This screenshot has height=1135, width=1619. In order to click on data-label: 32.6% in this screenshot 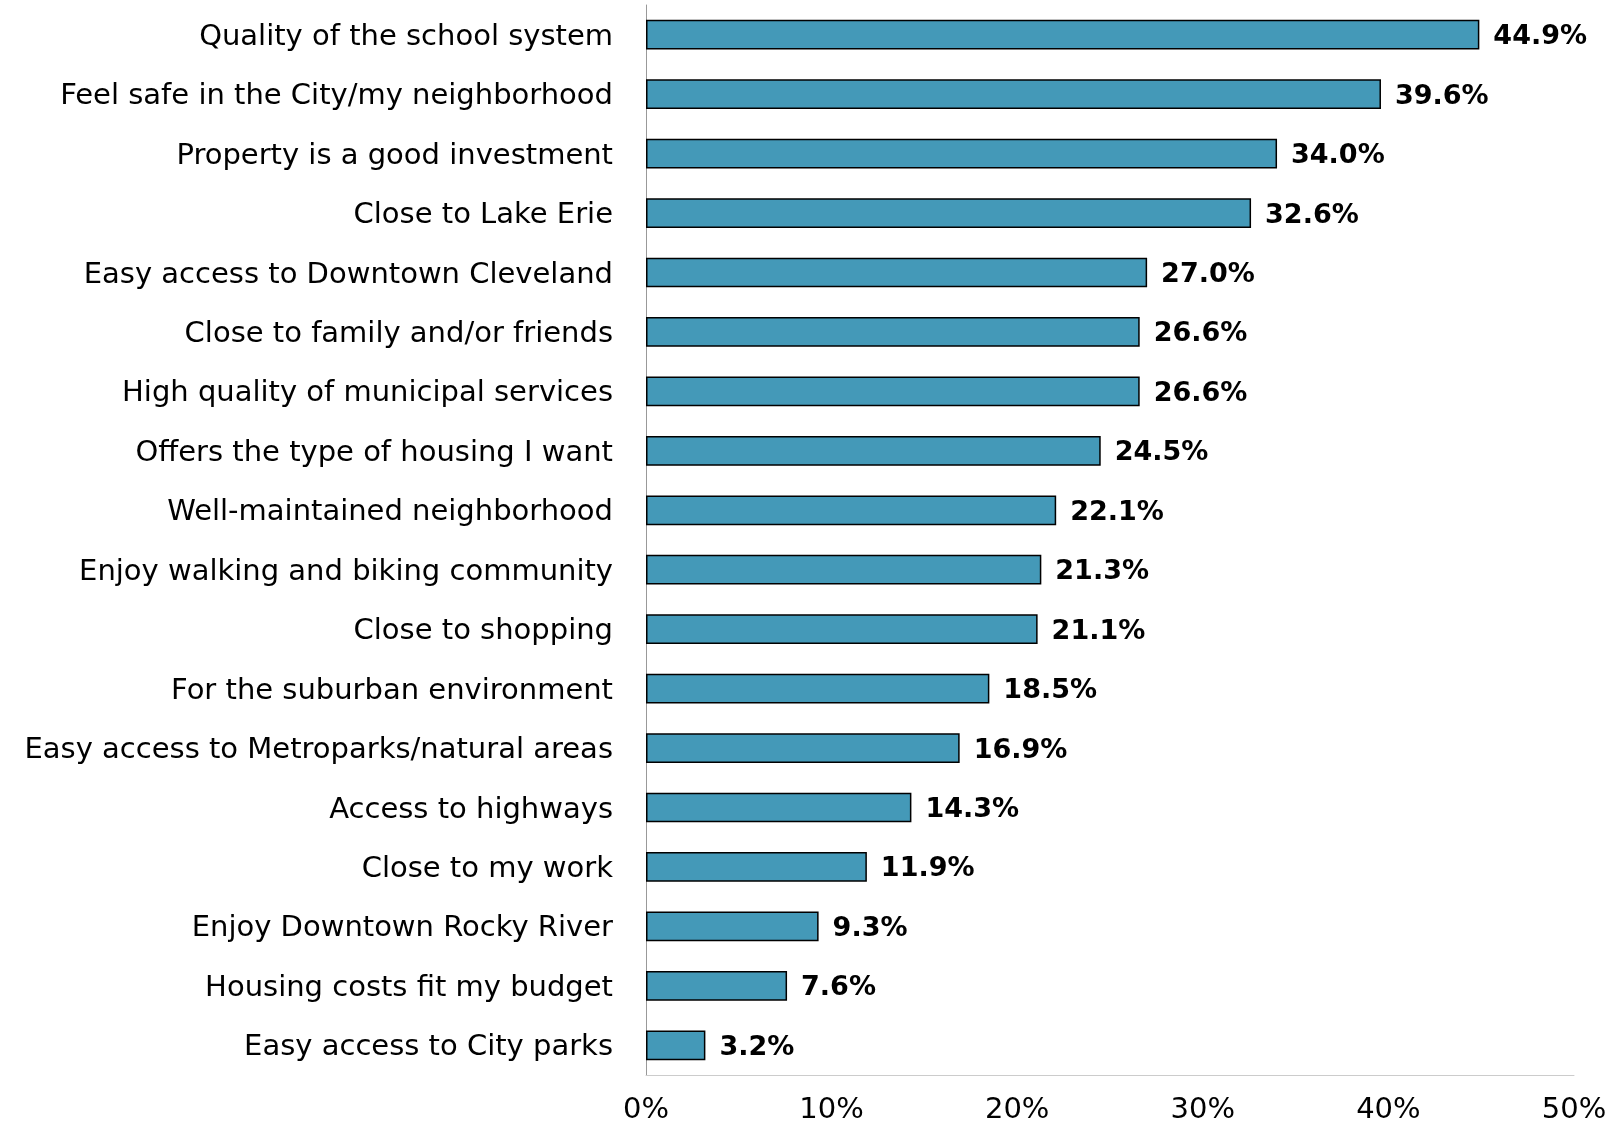, I will do `click(1312, 213)`.